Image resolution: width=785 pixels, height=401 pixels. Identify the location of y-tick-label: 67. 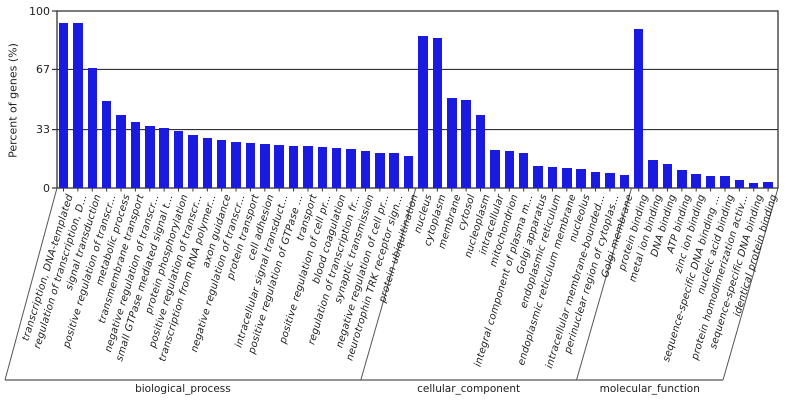
(43, 69).